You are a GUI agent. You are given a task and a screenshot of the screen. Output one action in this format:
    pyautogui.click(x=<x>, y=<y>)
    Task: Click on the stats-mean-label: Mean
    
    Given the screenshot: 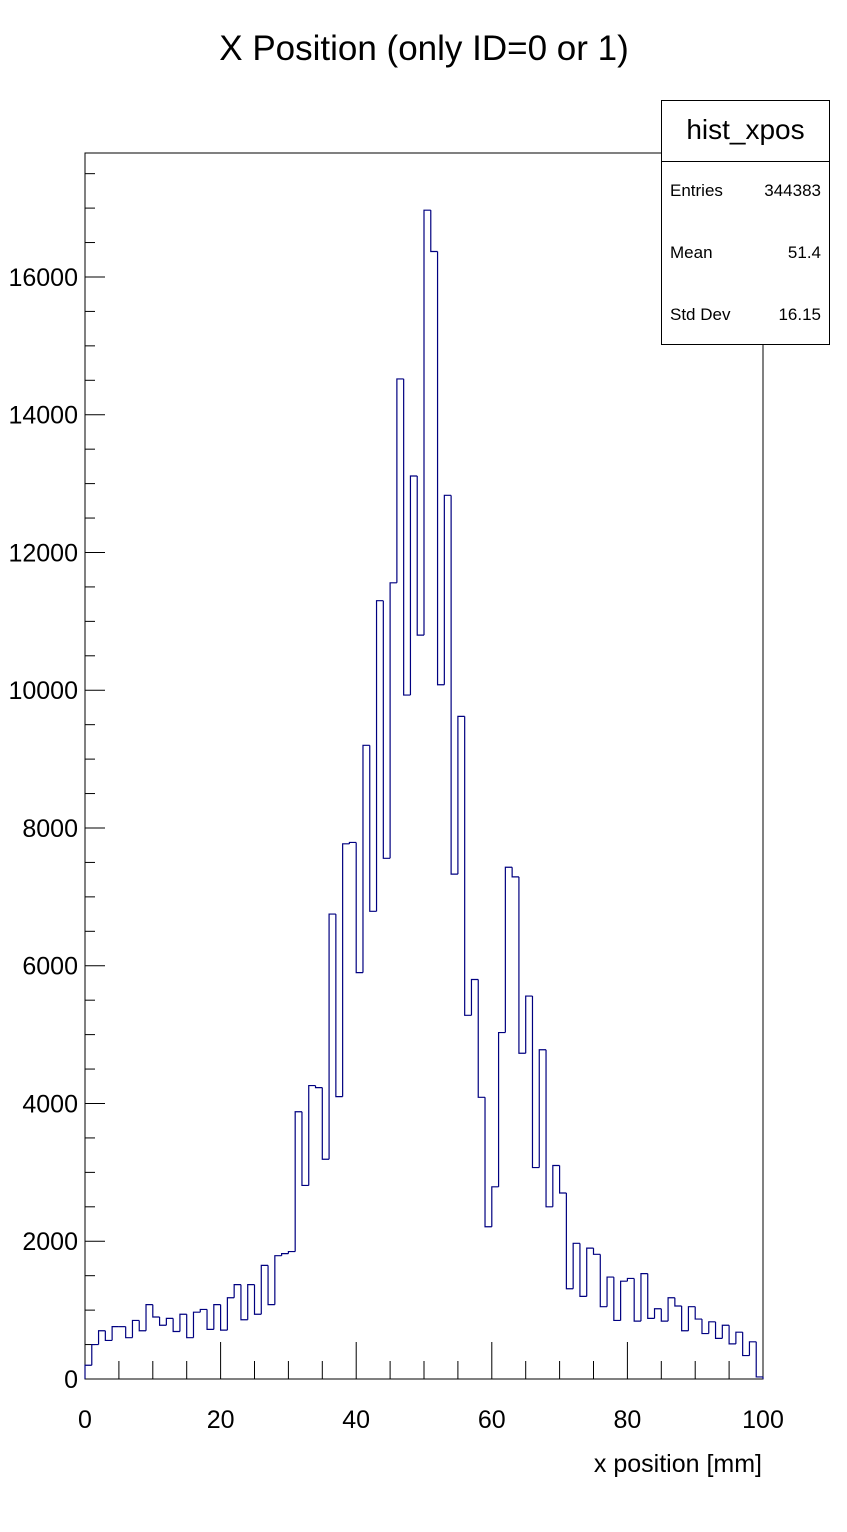 What is the action you would take?
    pyautogui.click(x=691, y=252)
    